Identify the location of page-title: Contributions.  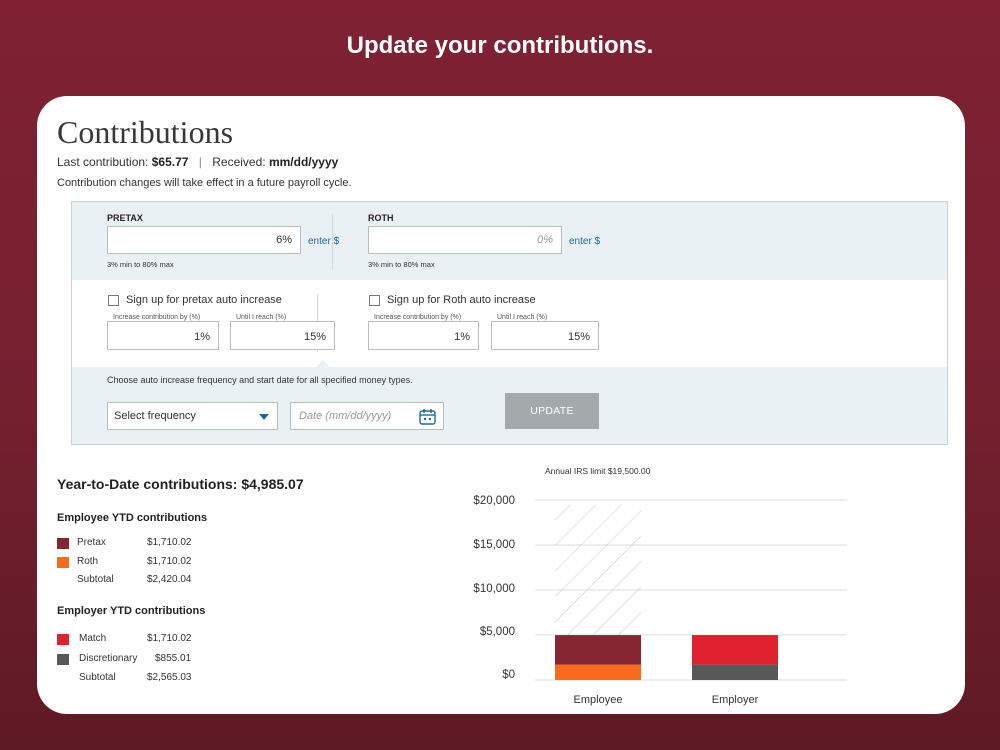
(145, 132).